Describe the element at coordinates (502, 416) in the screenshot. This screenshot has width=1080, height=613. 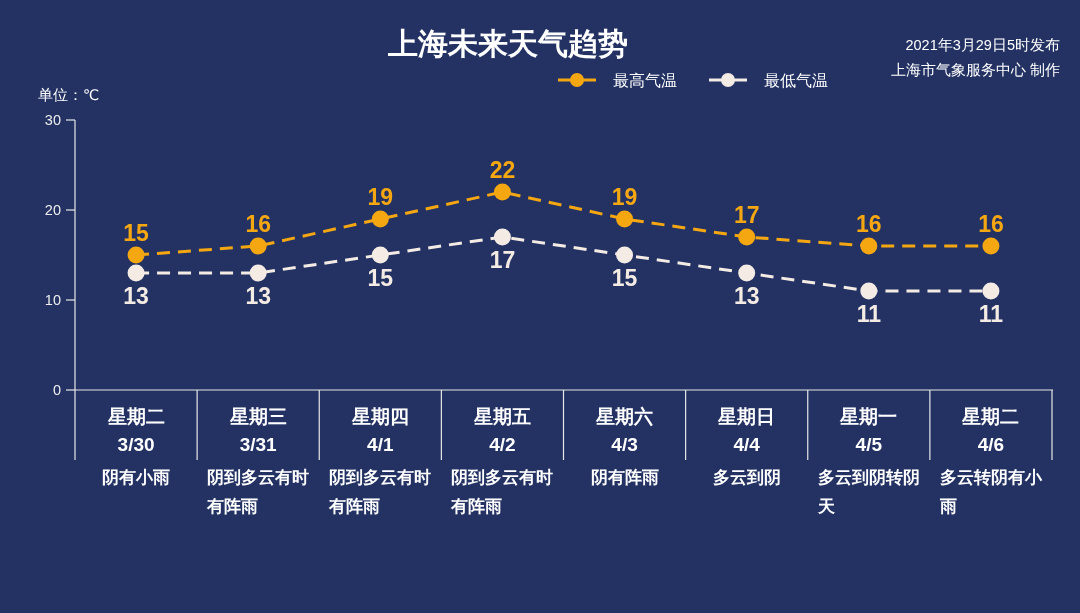
I see `xtick: 星期五` at that location.